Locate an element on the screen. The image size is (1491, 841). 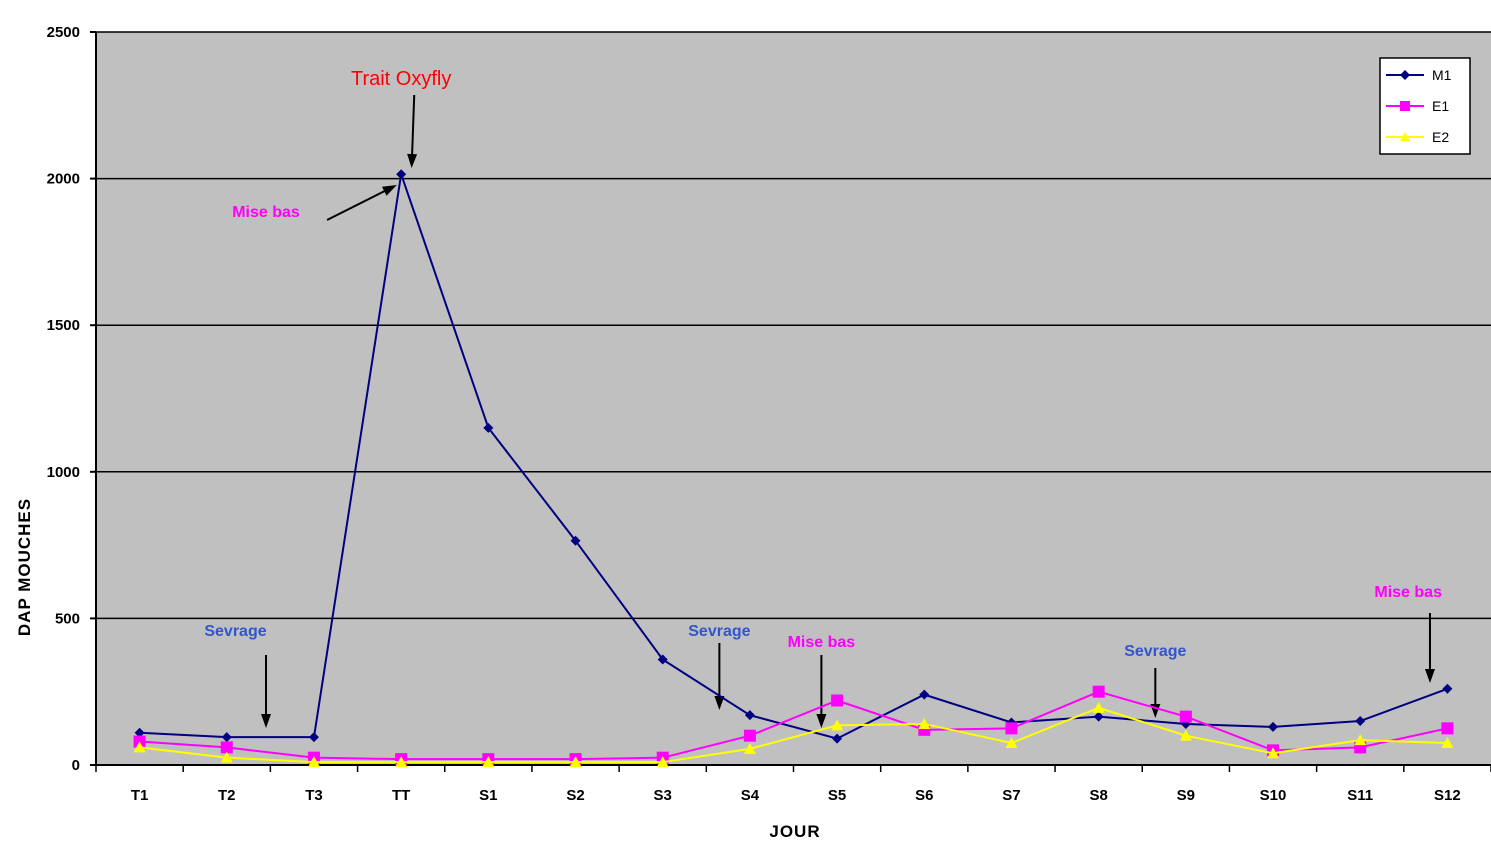
legend-item: E2 is located at coordinates (1417, 137).